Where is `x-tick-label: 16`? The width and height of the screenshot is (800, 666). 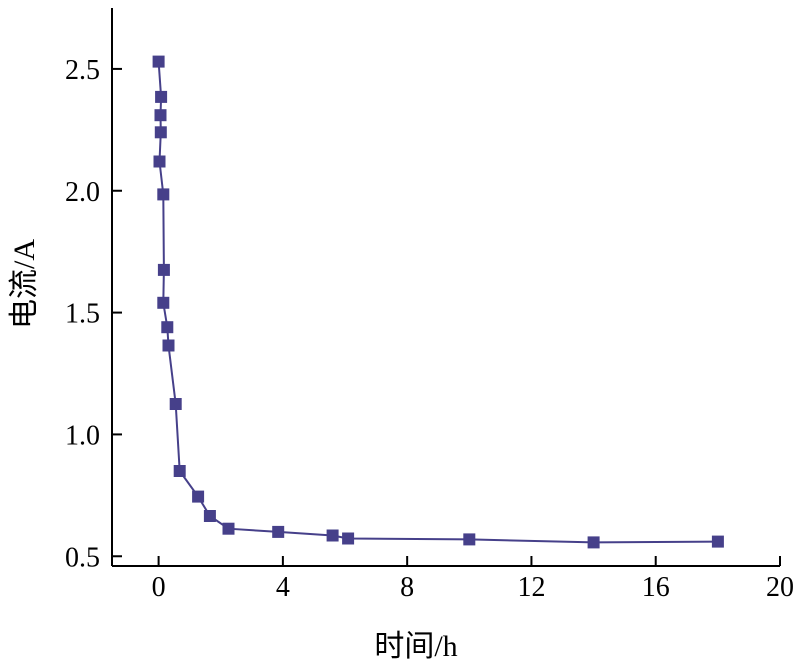 x-tick-label: 16 is located at coordinates (656, 587).